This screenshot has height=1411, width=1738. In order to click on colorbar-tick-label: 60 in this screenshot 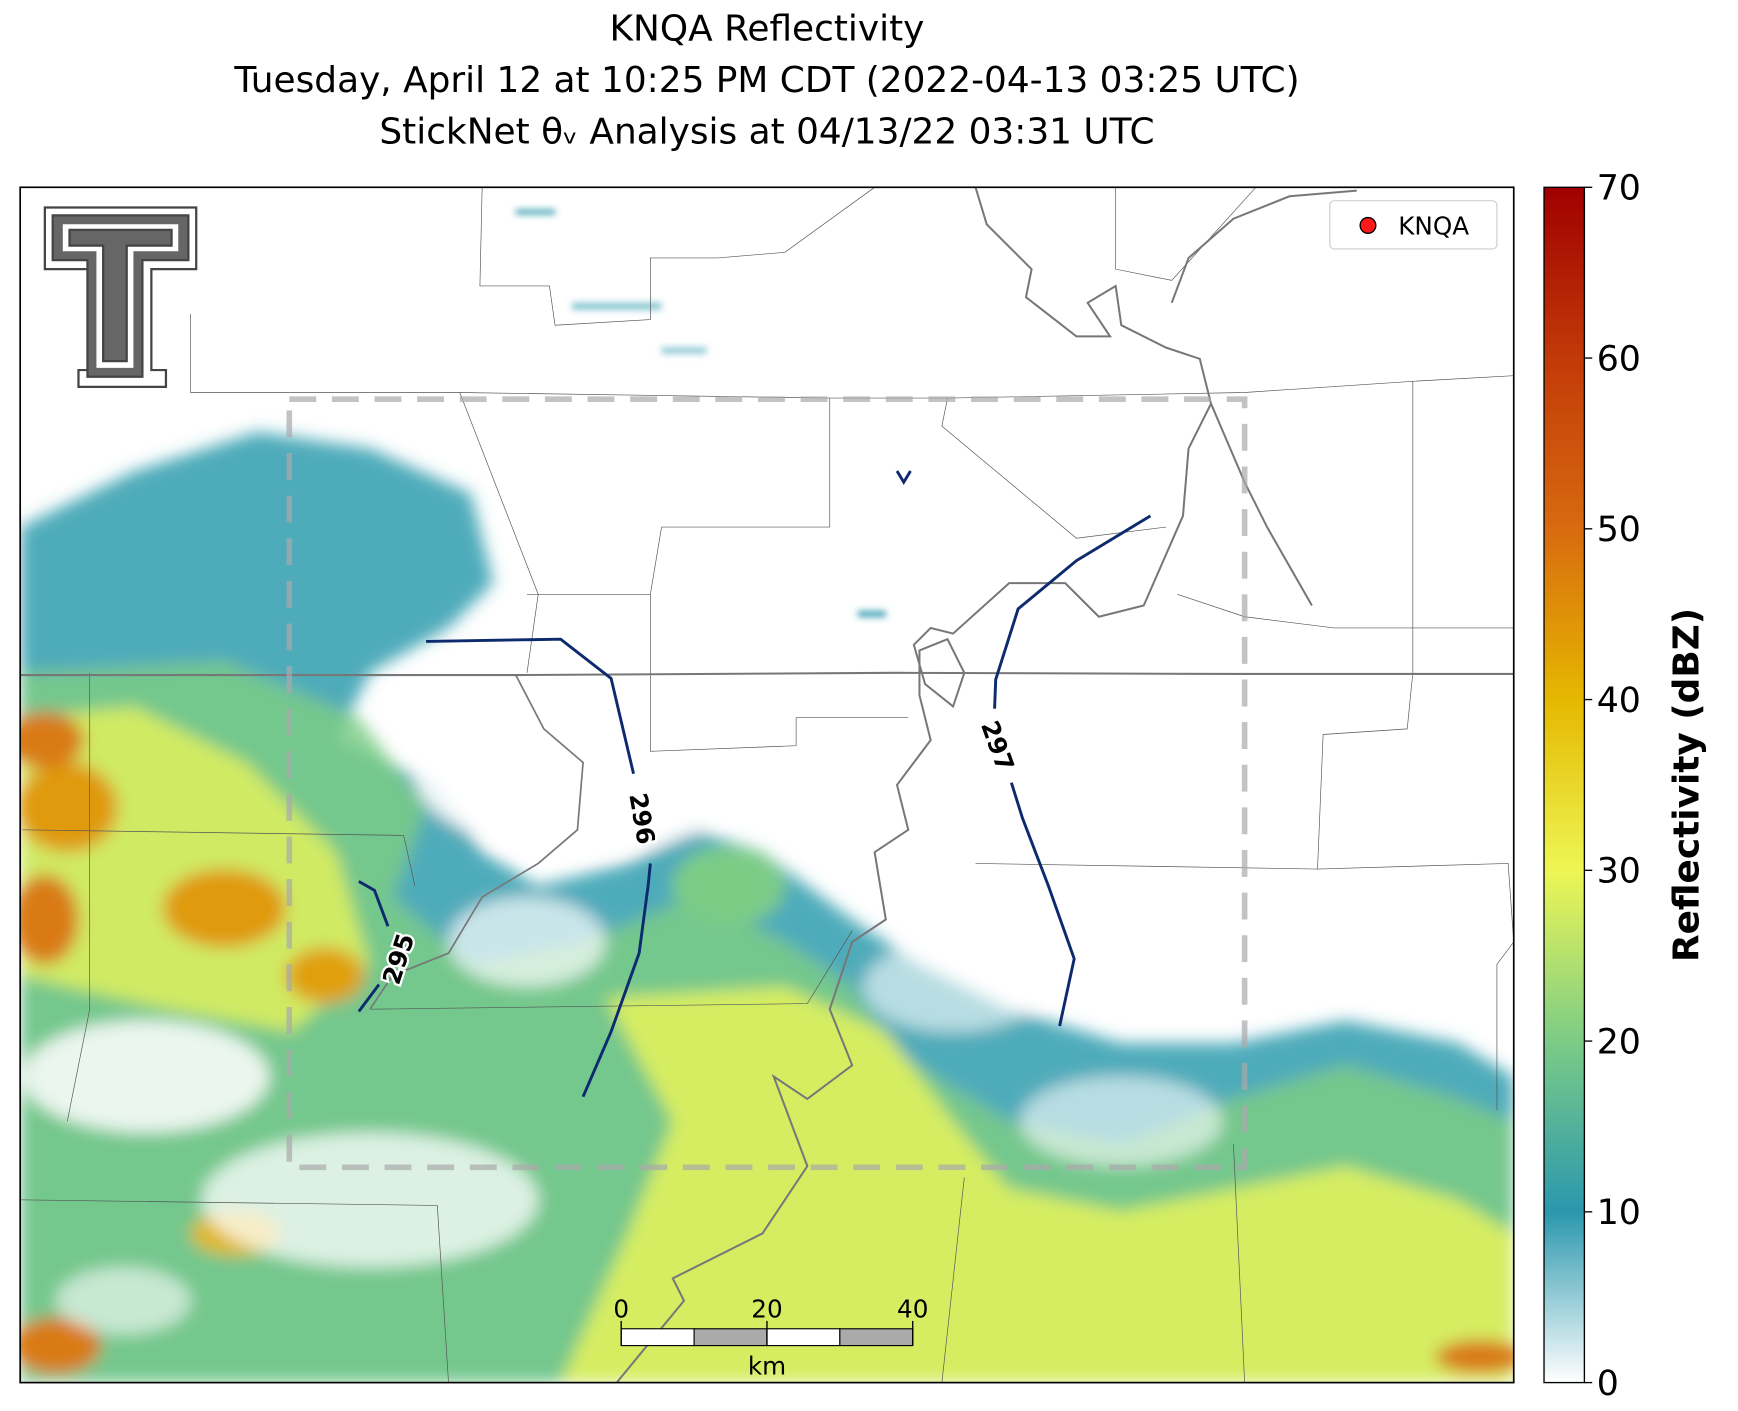, I will do `click(1619, 359)`.